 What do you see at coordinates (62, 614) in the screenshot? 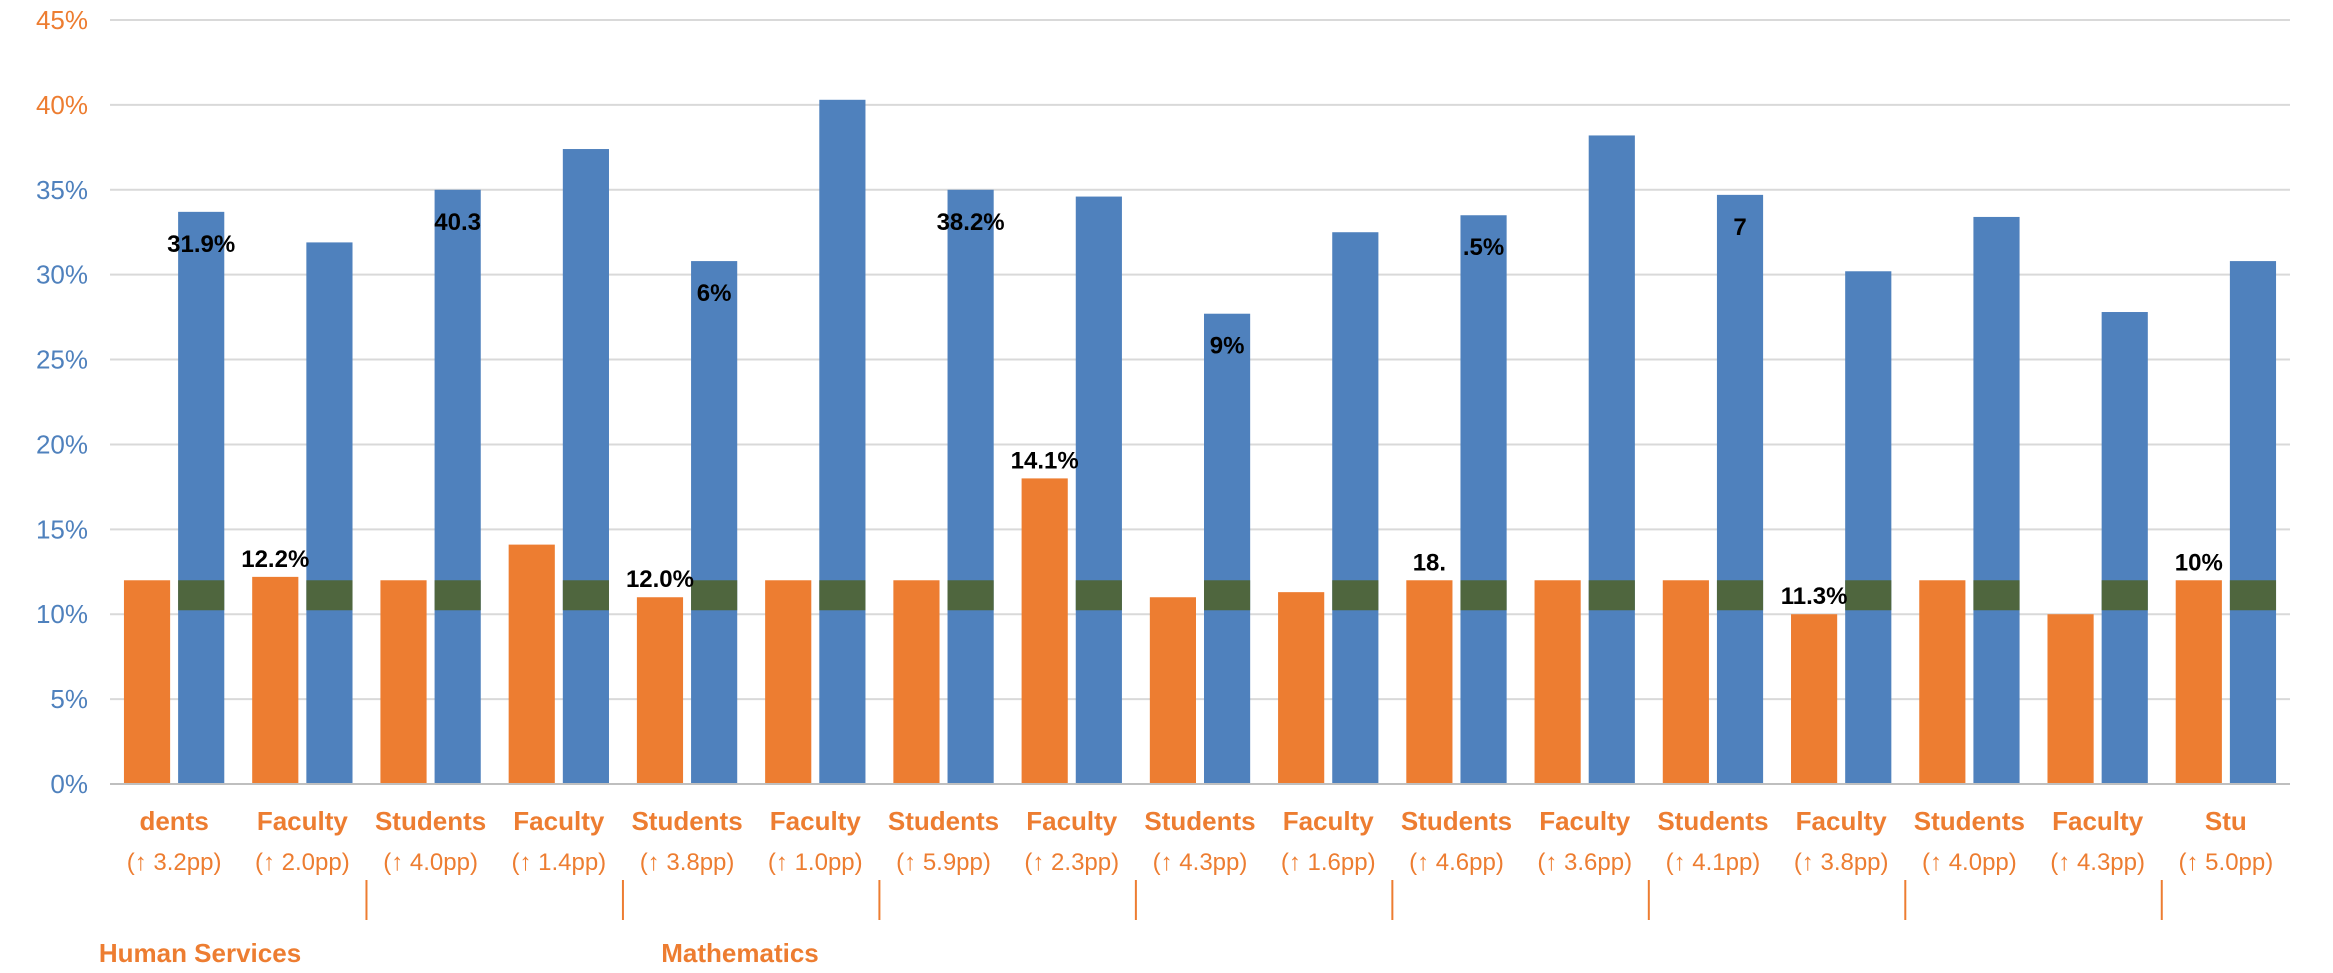
I see `y-tick-label: 10%` at bounding box center [62, 614].